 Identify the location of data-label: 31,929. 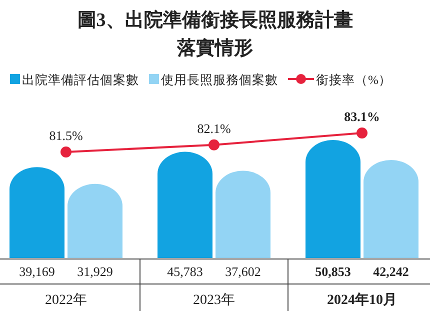
(95, 271).